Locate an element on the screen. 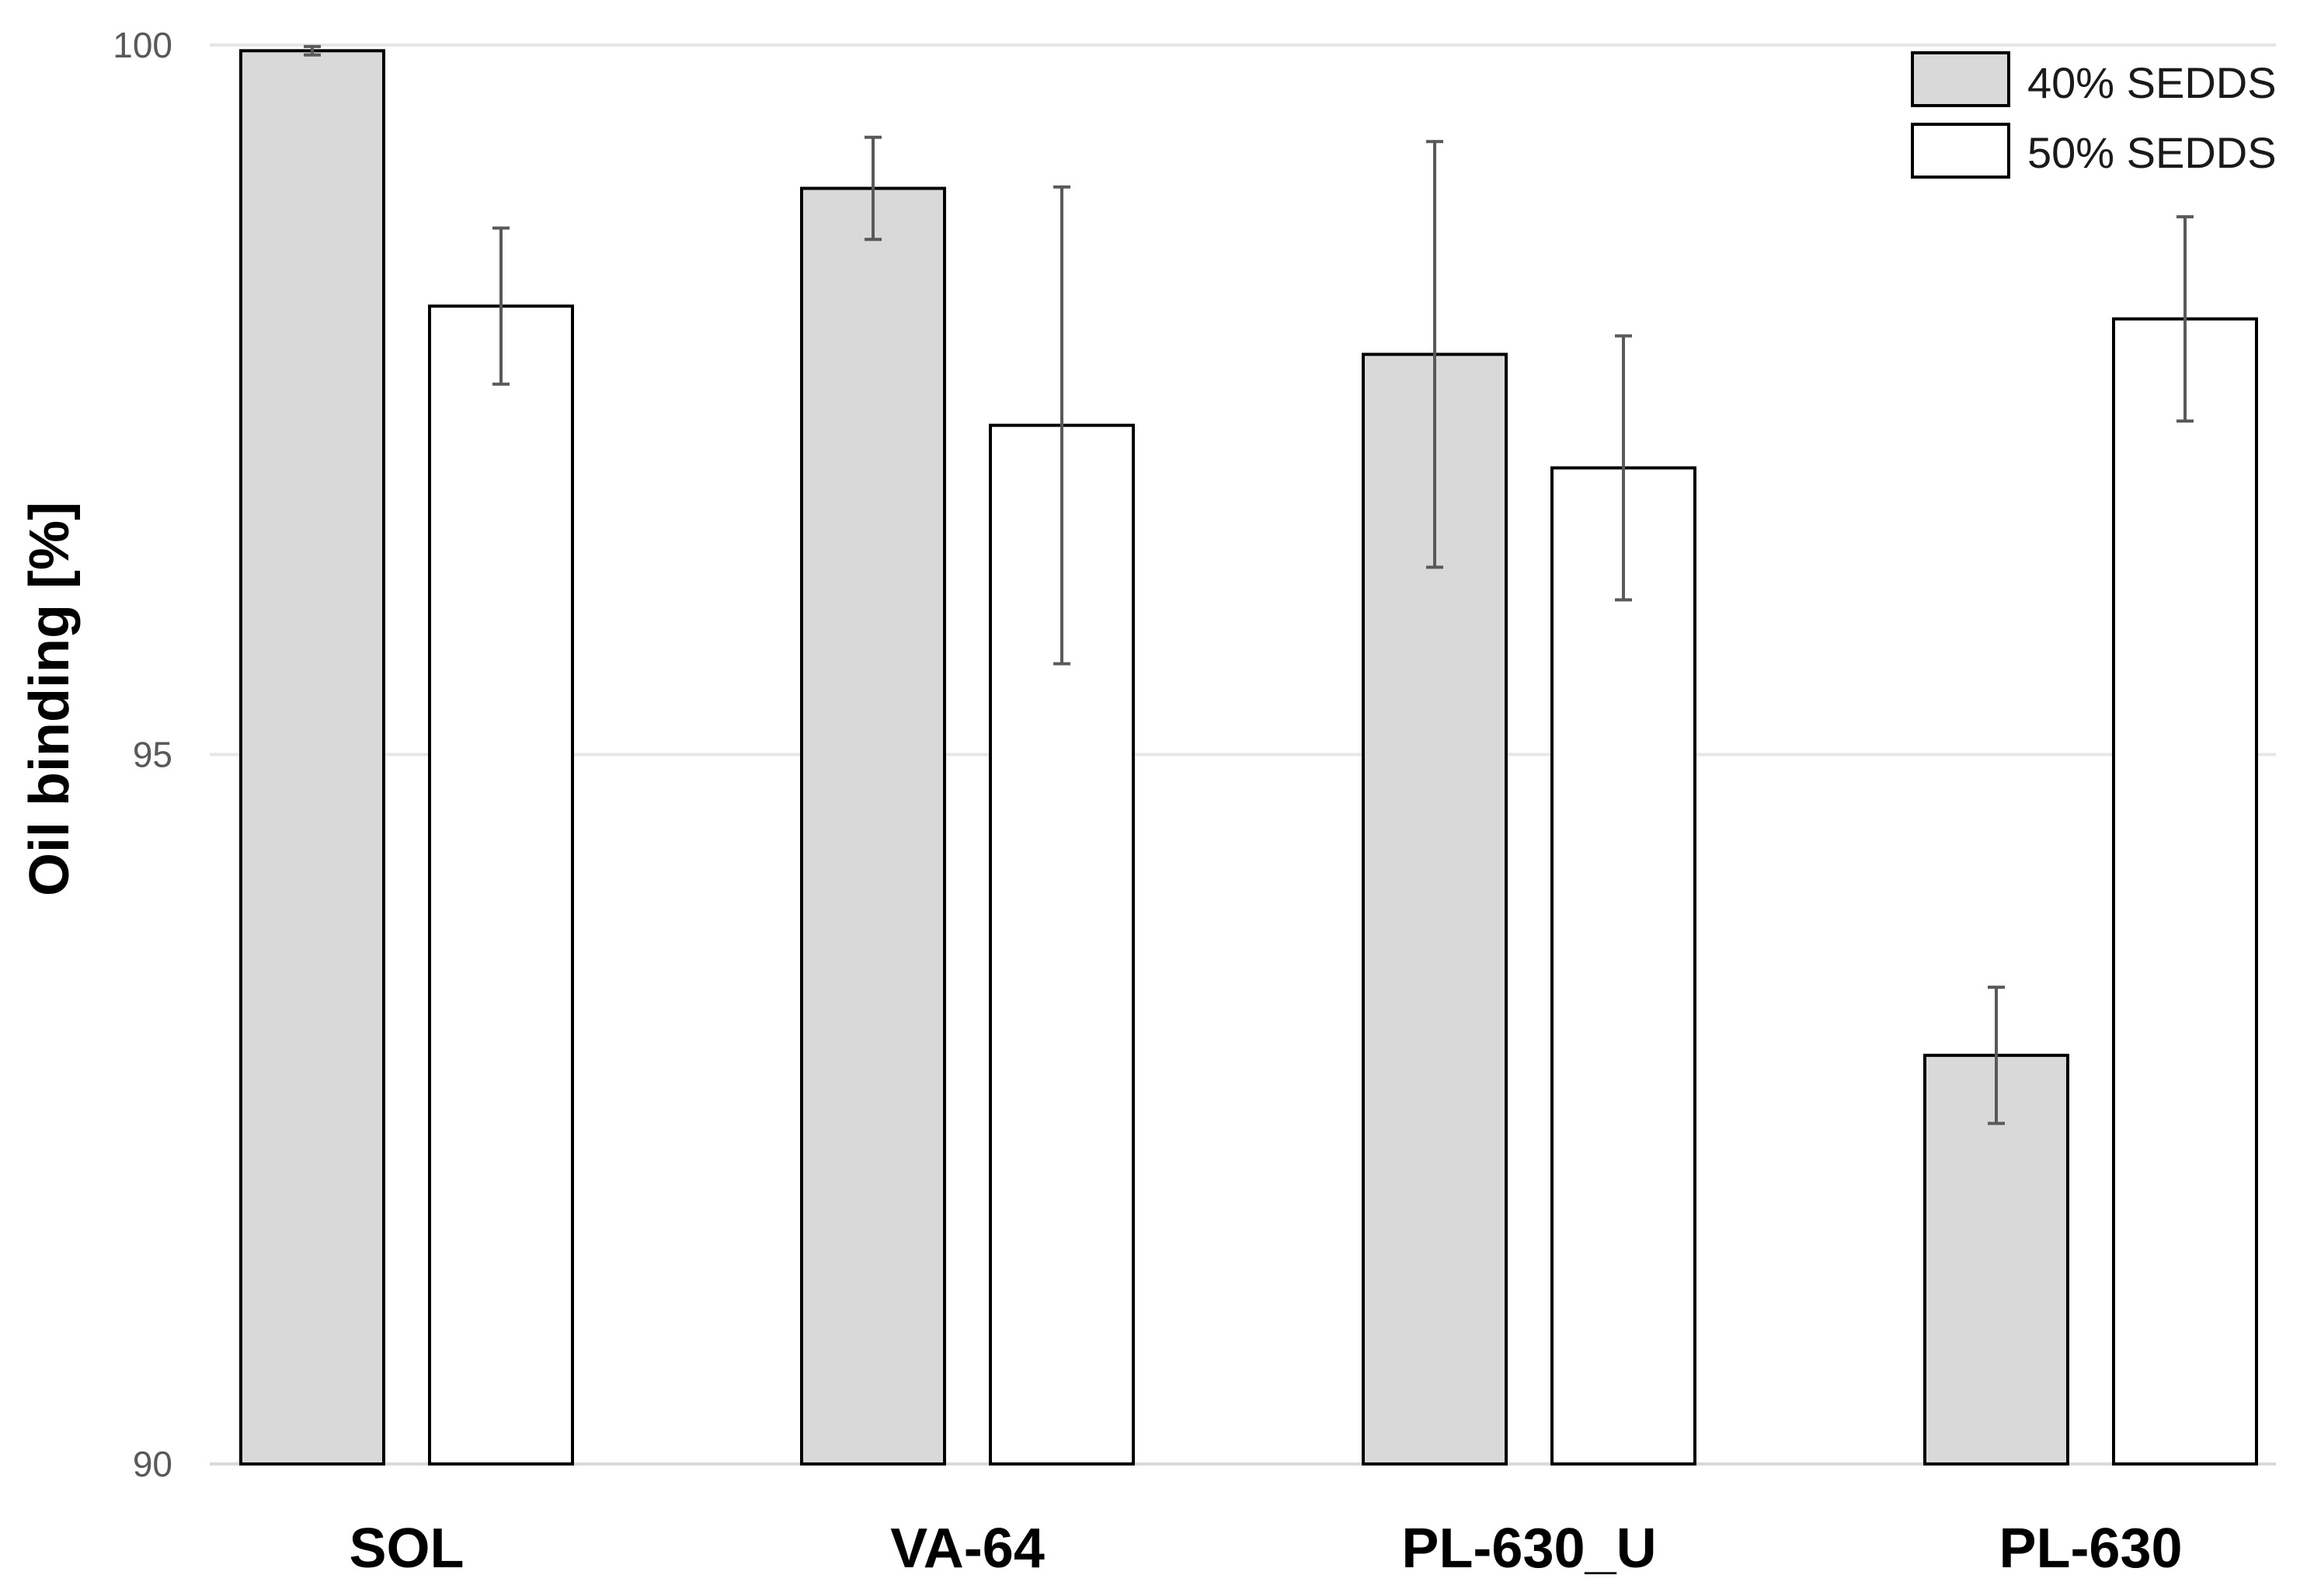  legend-swatch-40-sedds is located at coordinates (1960, 79).